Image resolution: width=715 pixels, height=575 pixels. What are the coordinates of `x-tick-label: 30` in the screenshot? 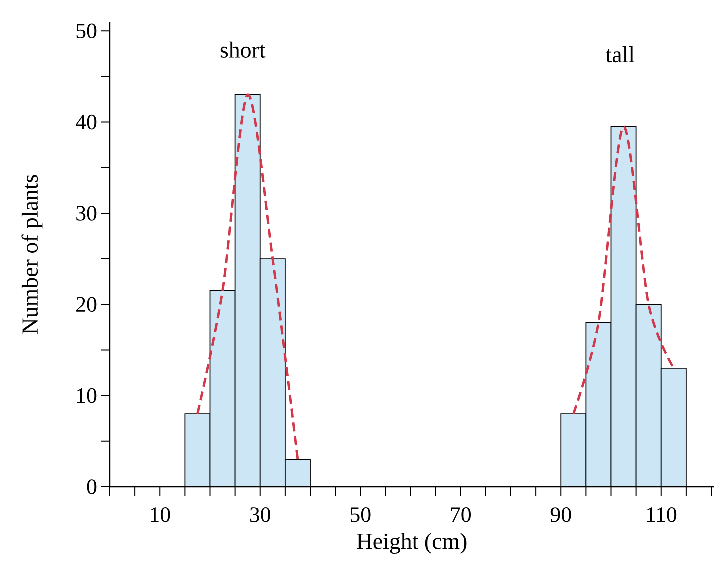 It's located at (260, 515).